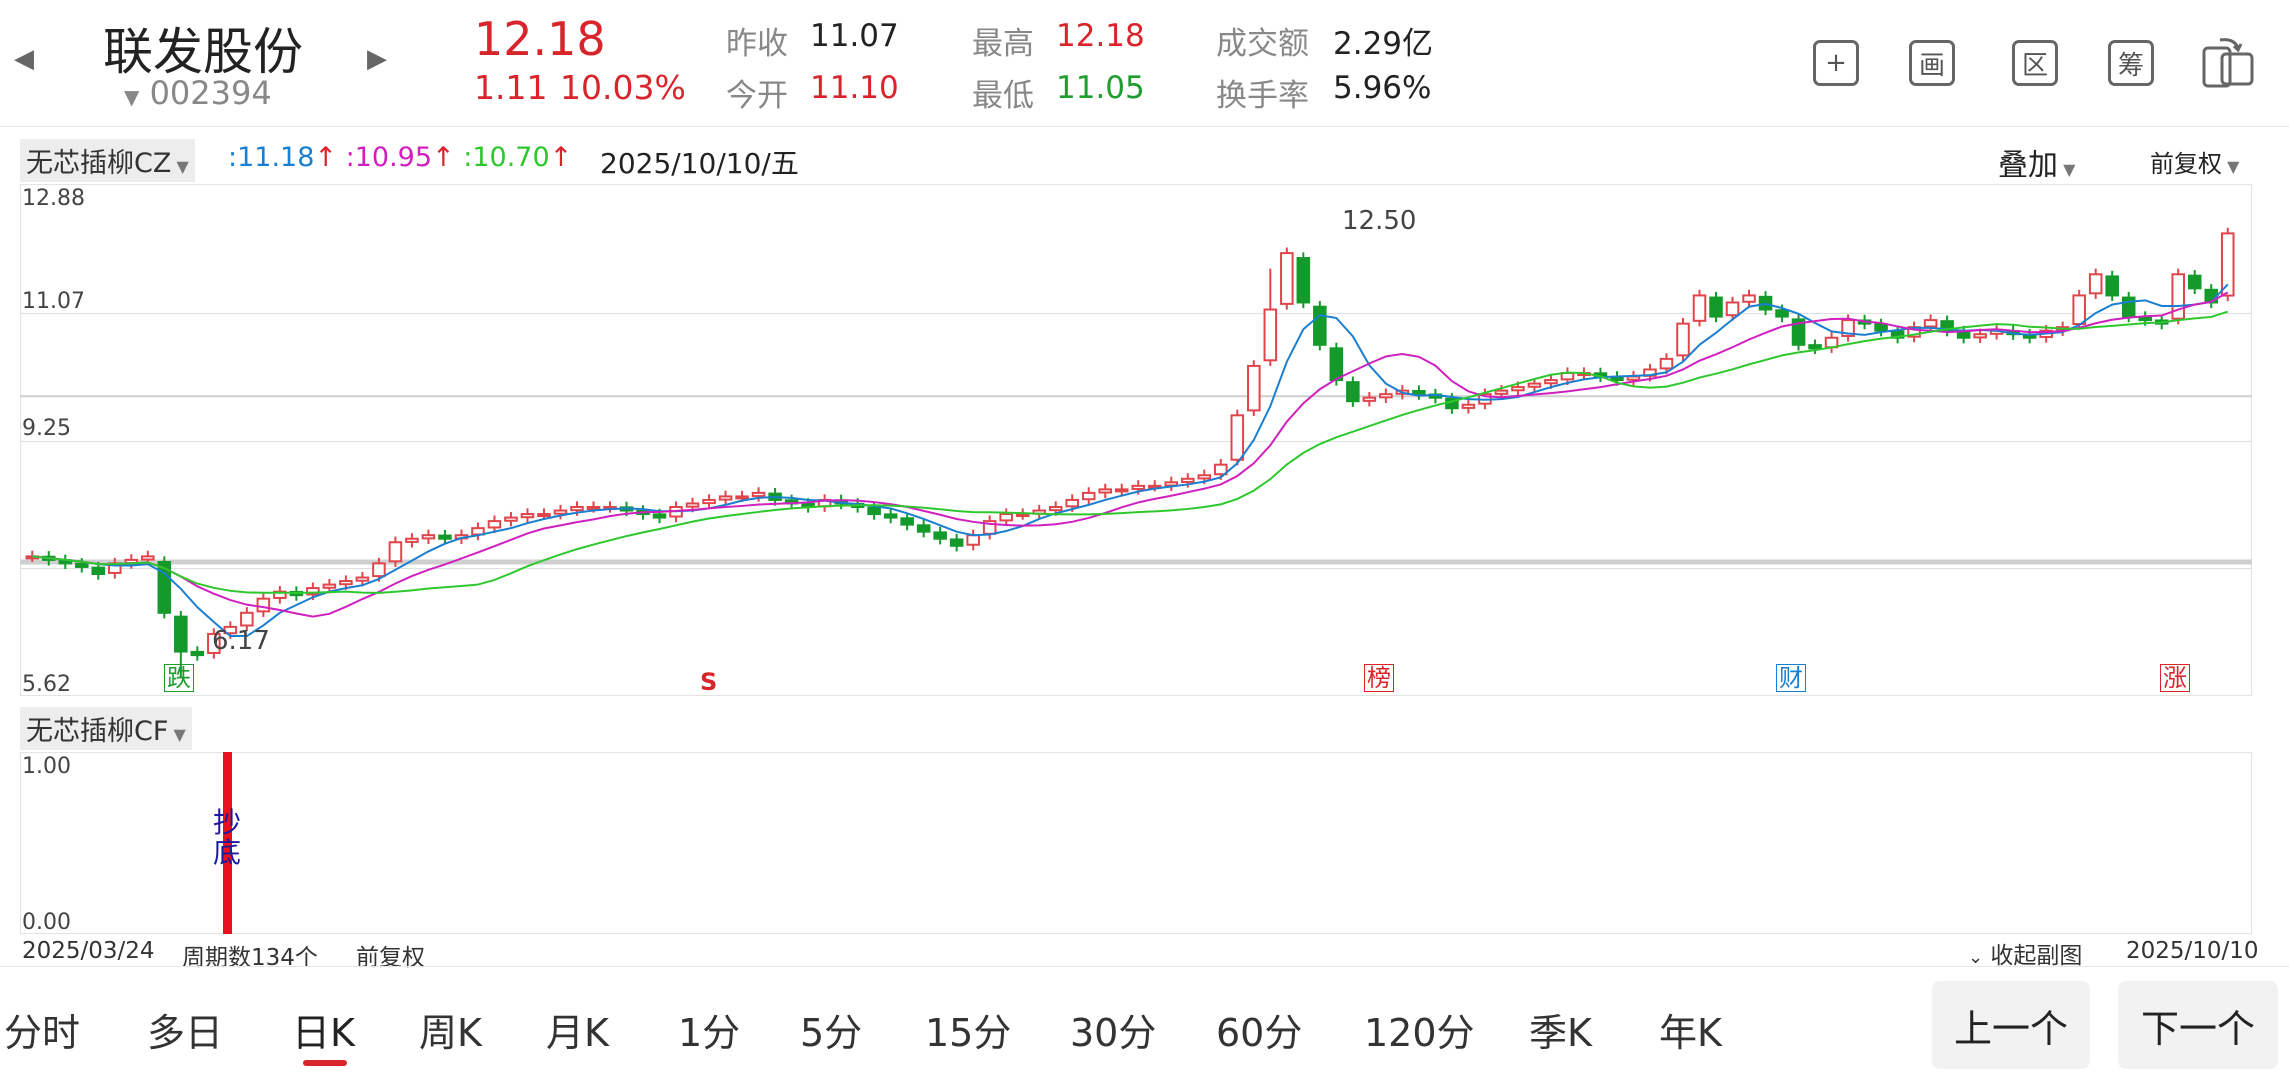 The image size is (2289, 1080). Describe the element at coordinates (2186, 164) in the screenshot. I see `adjust-label: 前复权` at that location.